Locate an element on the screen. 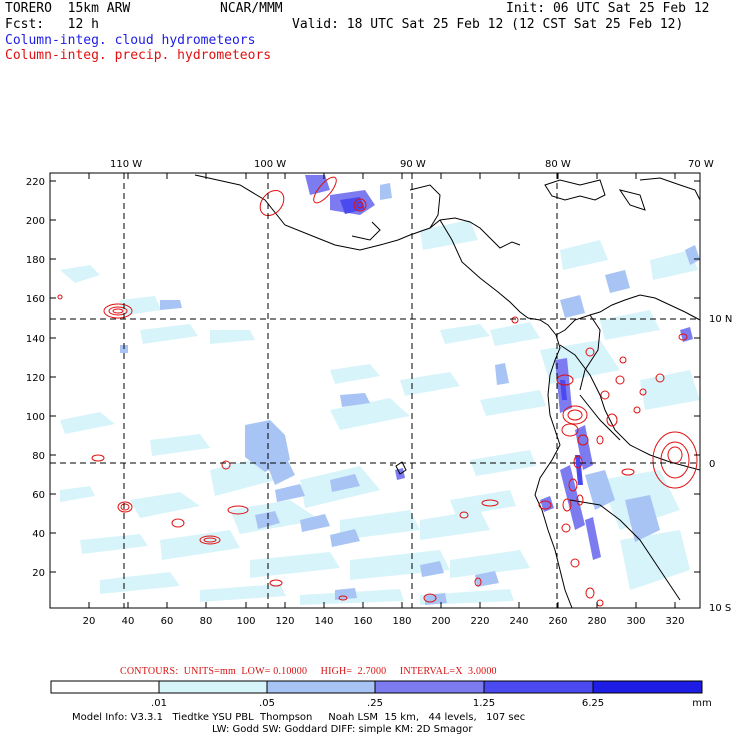  latitude-labels: 10 N 0 10 S is located at coordinates (720, 464).